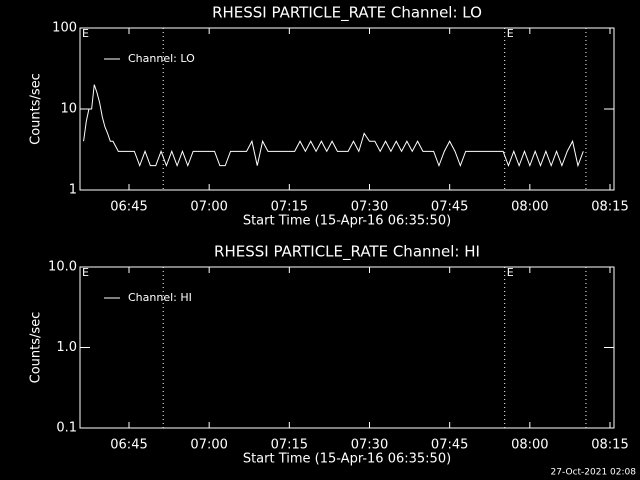  What do you see at coordinates (68, 109) in the screenshot?
I see `y-tick-label: 10` at bounding box center [68, 109].